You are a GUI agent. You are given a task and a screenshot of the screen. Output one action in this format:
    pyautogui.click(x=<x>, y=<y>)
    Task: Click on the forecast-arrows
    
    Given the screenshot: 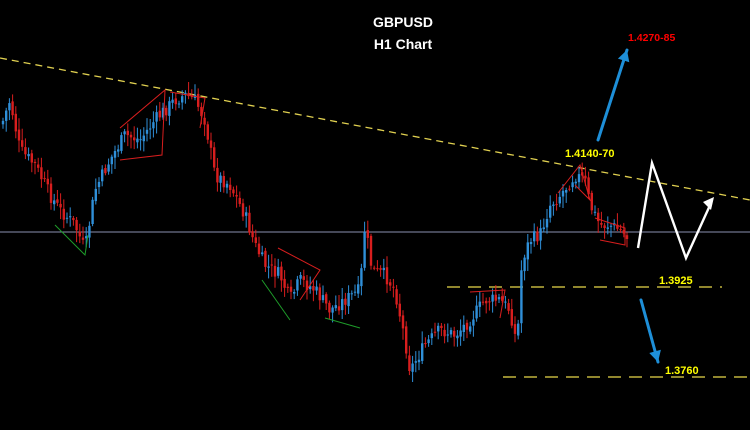 What is the action you would take?
    pyautogui.click(x=628, y=206)
    